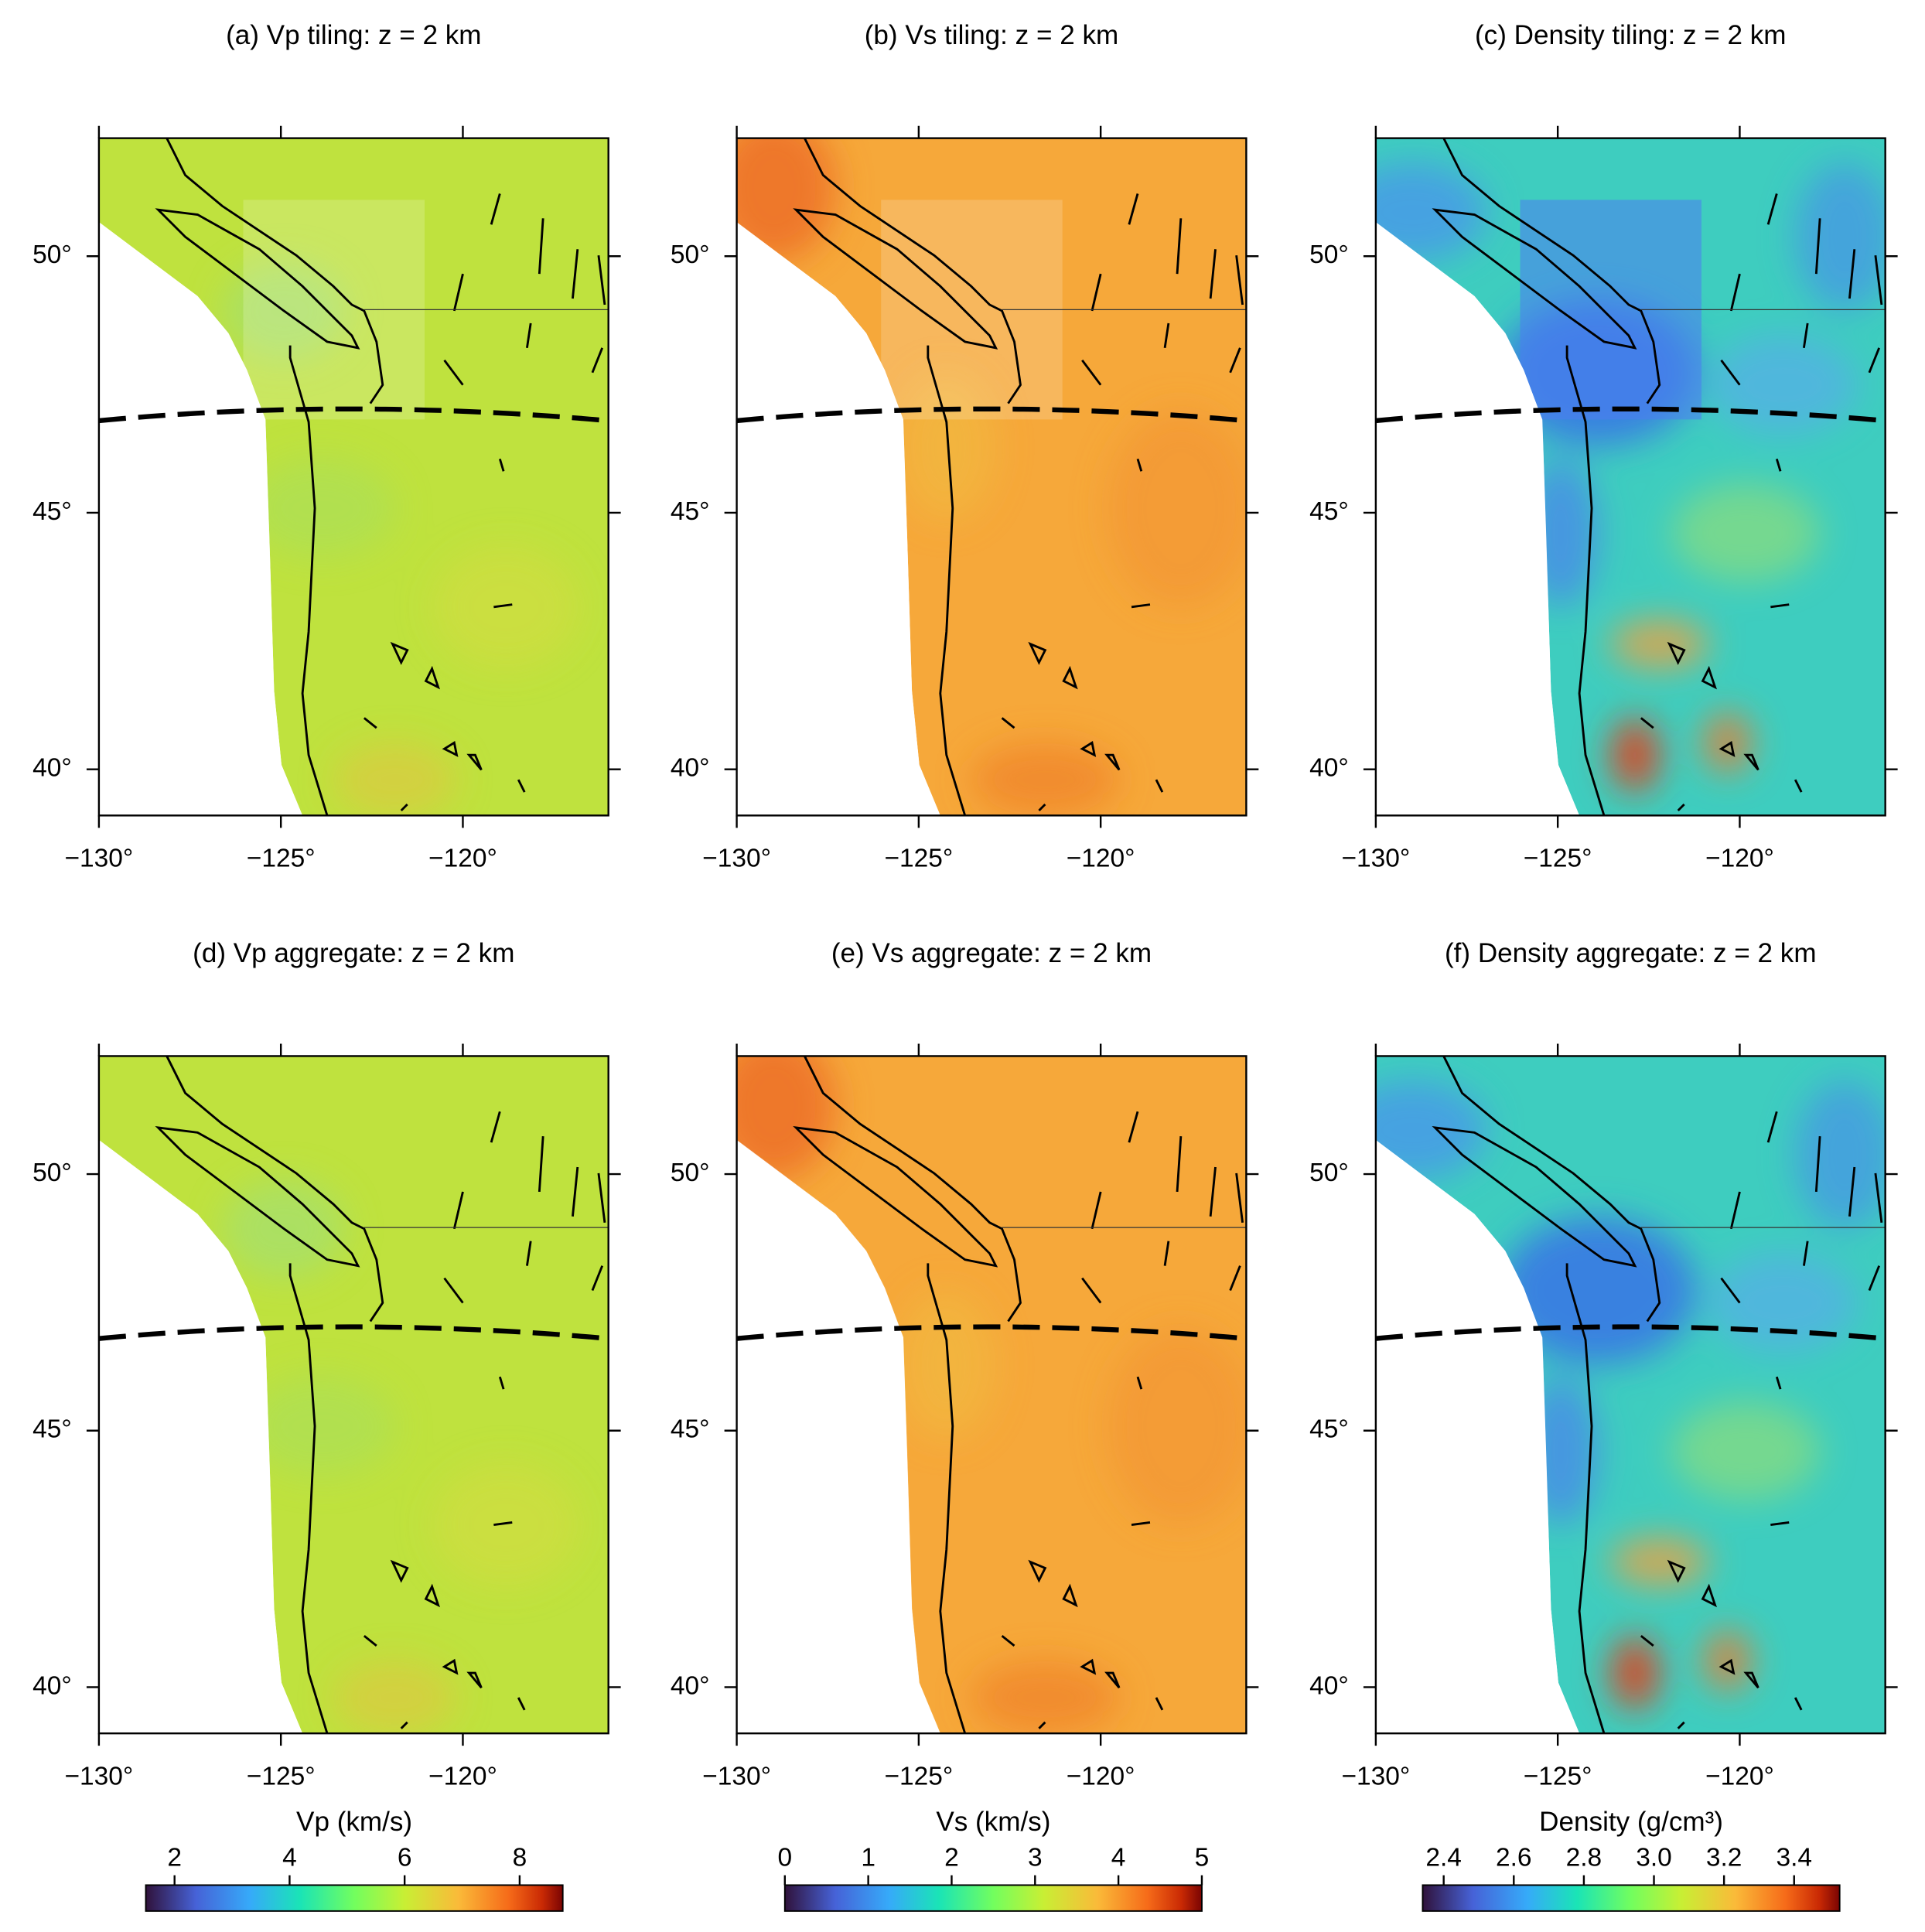 Image resolution: width=1925 pixels, height=1932 pixels. What do you see at coordinates (354, 1859) in the screenshot?
I see `colorbar: Vp (km/s) 2 4 6 8` at bounding box center [354, 1859].